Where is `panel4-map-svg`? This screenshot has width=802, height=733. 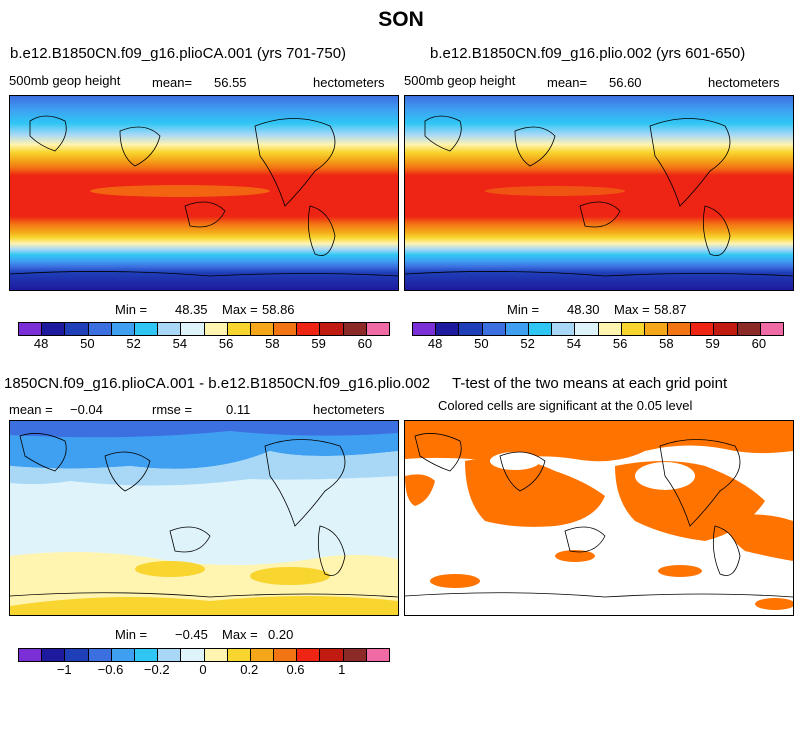 panel4-map-svg is located at coordinates (599, 518).